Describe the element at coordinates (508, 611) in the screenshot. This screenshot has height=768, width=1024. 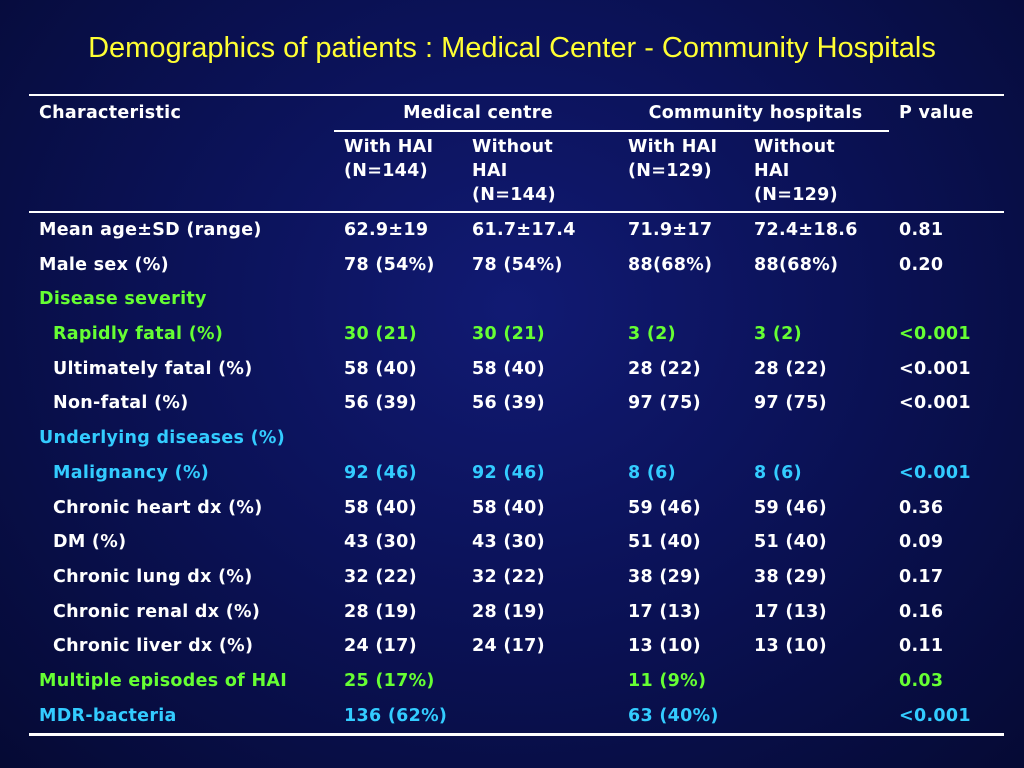
I see `cell-mc-without: 28 (19)` at that location.